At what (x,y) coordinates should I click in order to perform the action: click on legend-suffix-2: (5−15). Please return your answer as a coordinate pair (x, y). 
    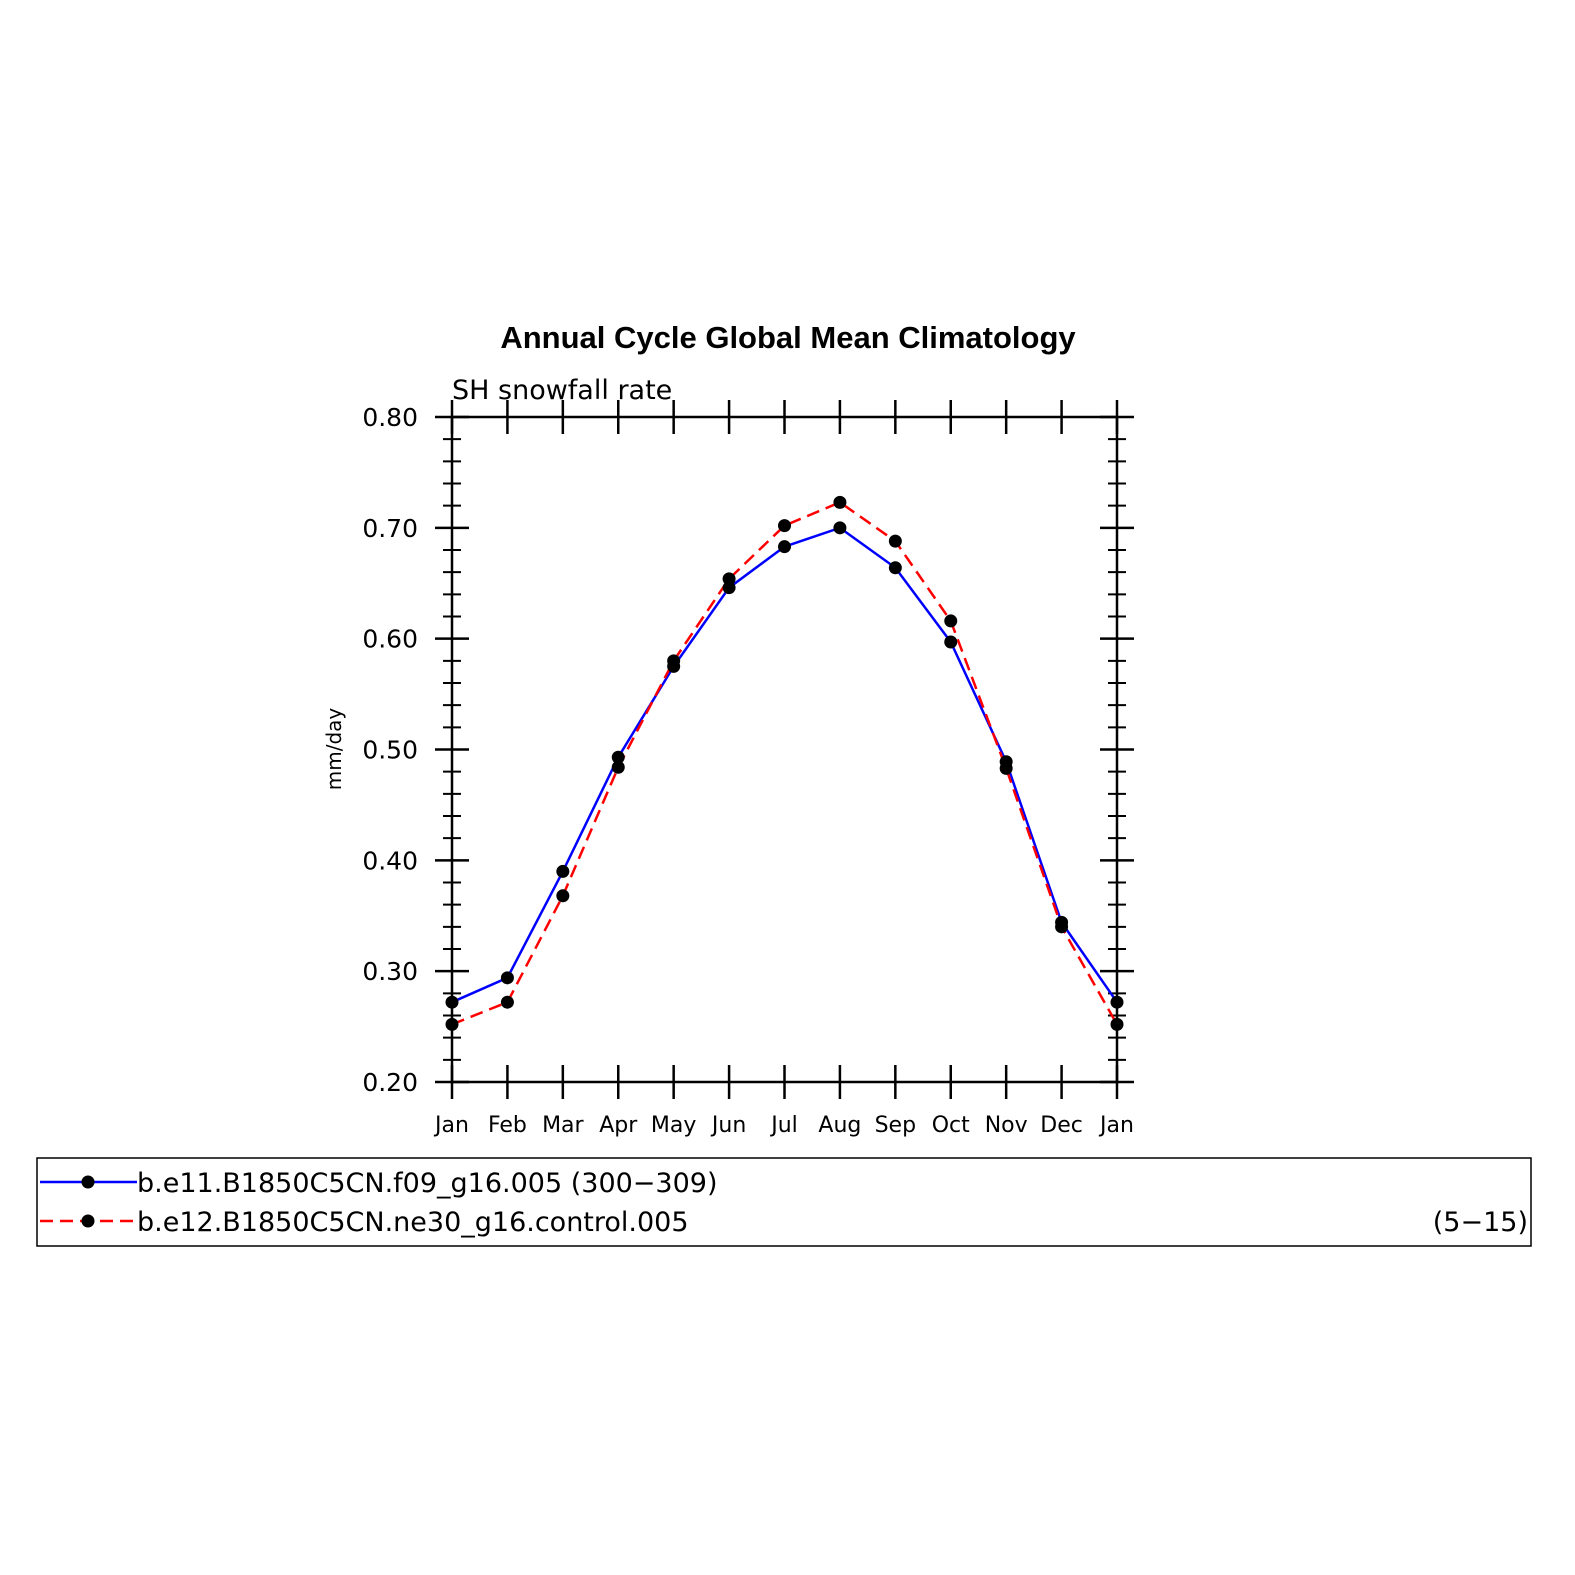
    Looking at the image, I should click on (1480, 1222).